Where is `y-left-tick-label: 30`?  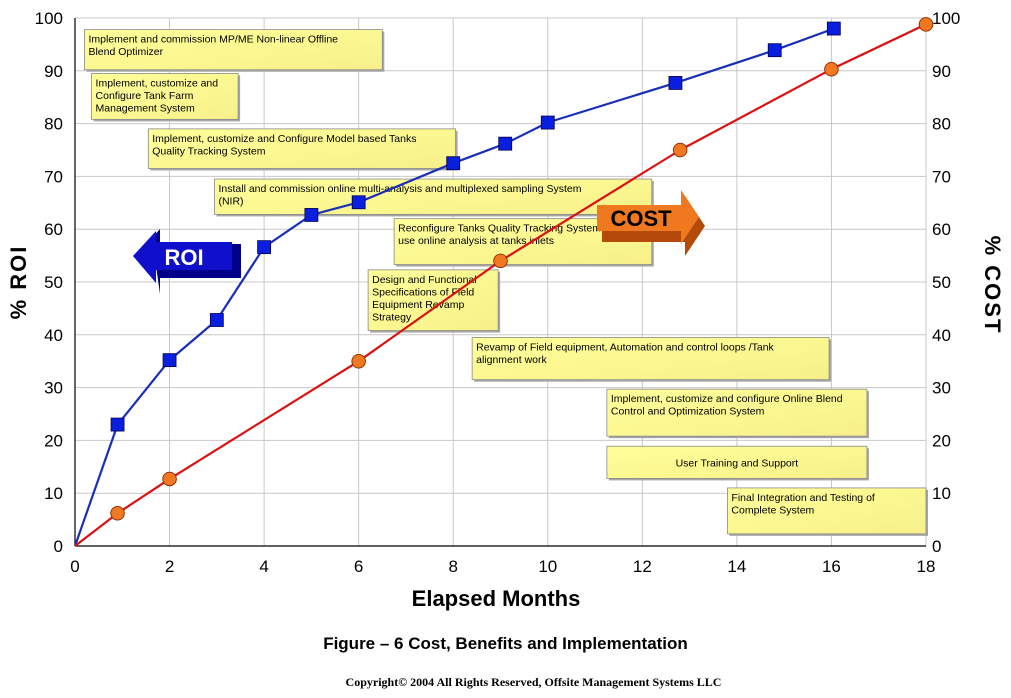 y-left-tick-label: 30 is located at coordinates (53, 388).